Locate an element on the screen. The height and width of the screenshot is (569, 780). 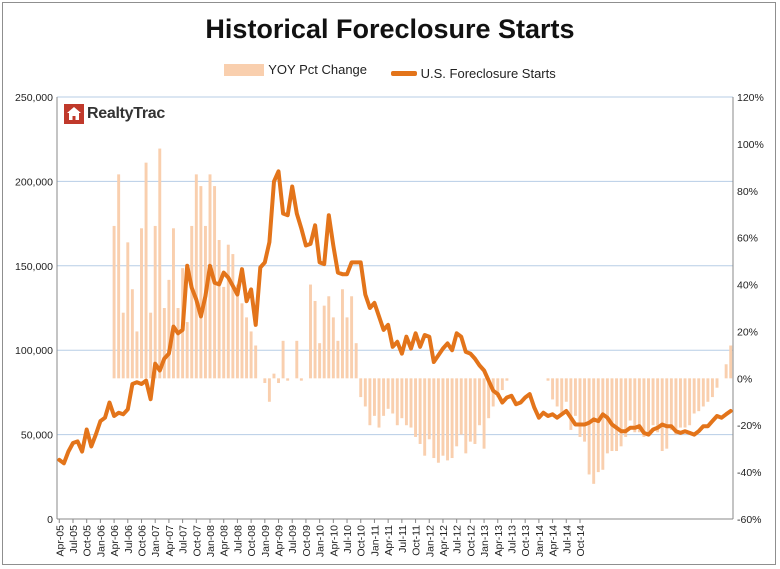
x-tick-label: Jul-13 is located at coordinates (512, 539).